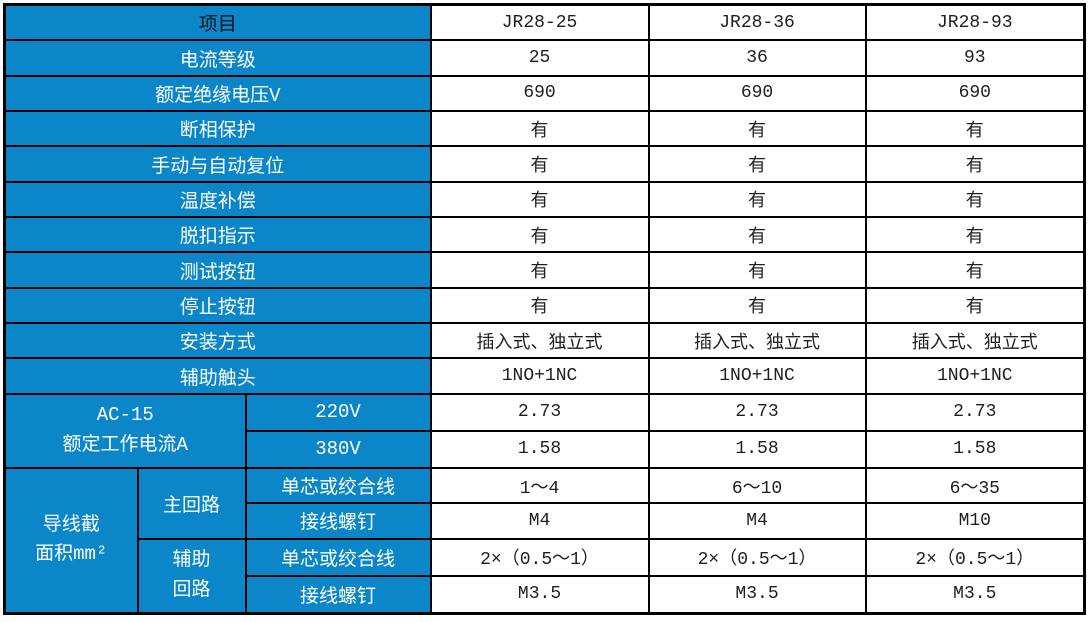 The image size is (1088, 622). What do you see at coordinates (217, 305) in the screenshot?
I see `row-label: 停止按钮` at bounding box center [217, 305].